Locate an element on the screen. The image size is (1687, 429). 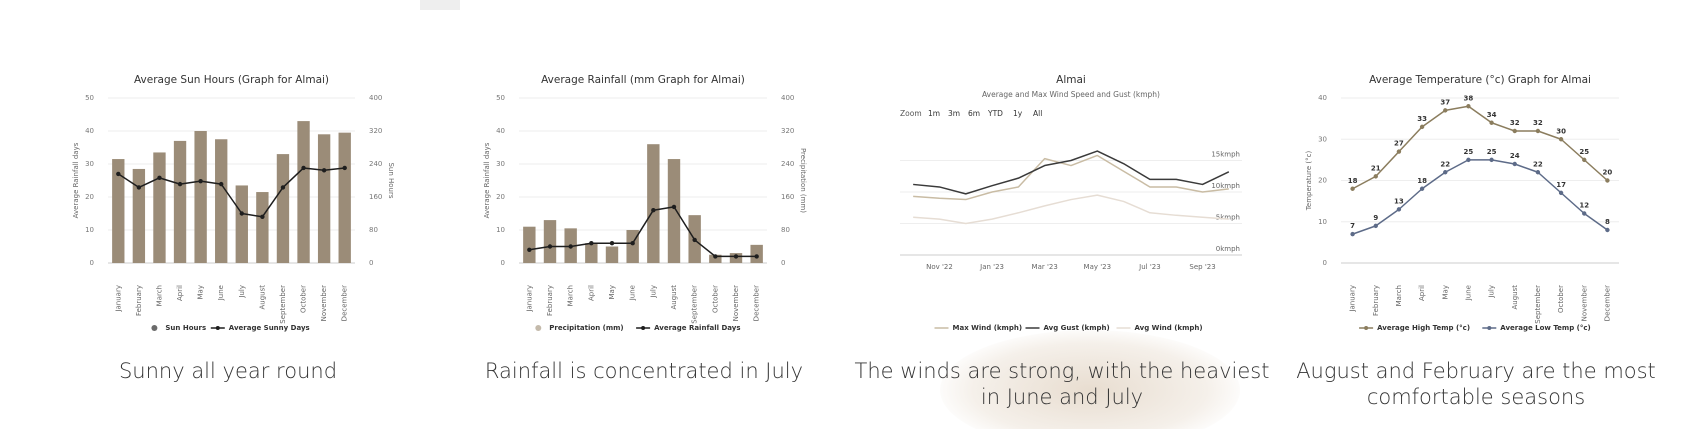
legend-label: Average Rainfall Days is located at coordinates (697, 328).